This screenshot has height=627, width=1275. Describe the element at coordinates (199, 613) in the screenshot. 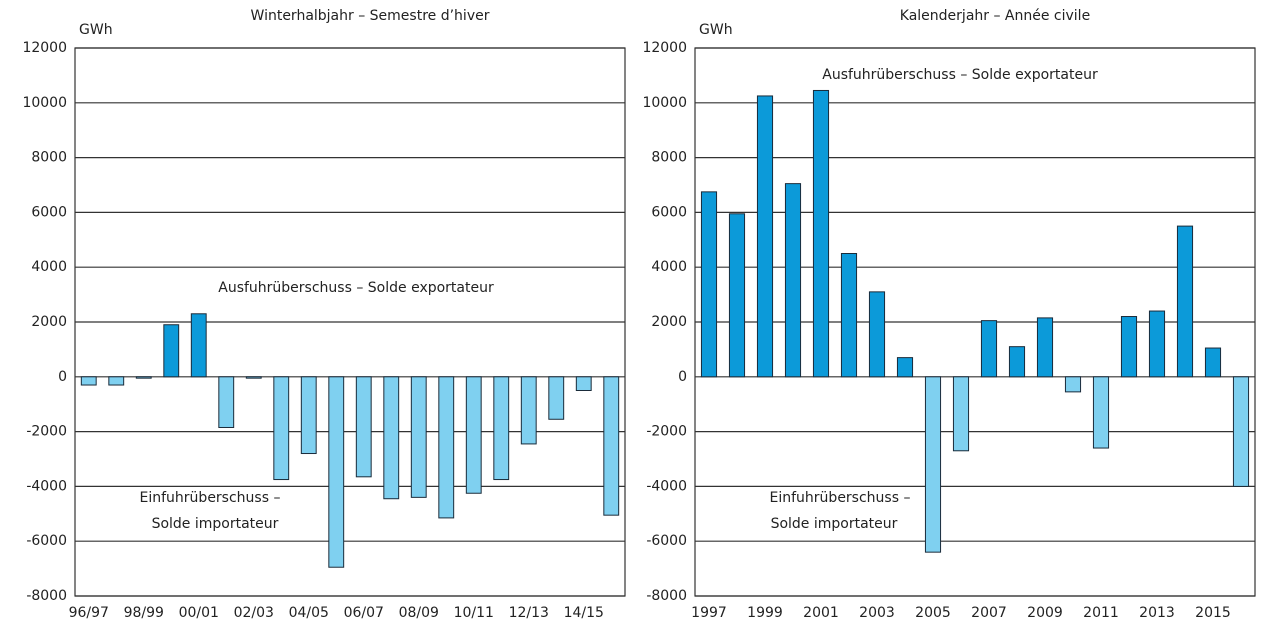

I see `x-tick-label: 00/01` at that location.